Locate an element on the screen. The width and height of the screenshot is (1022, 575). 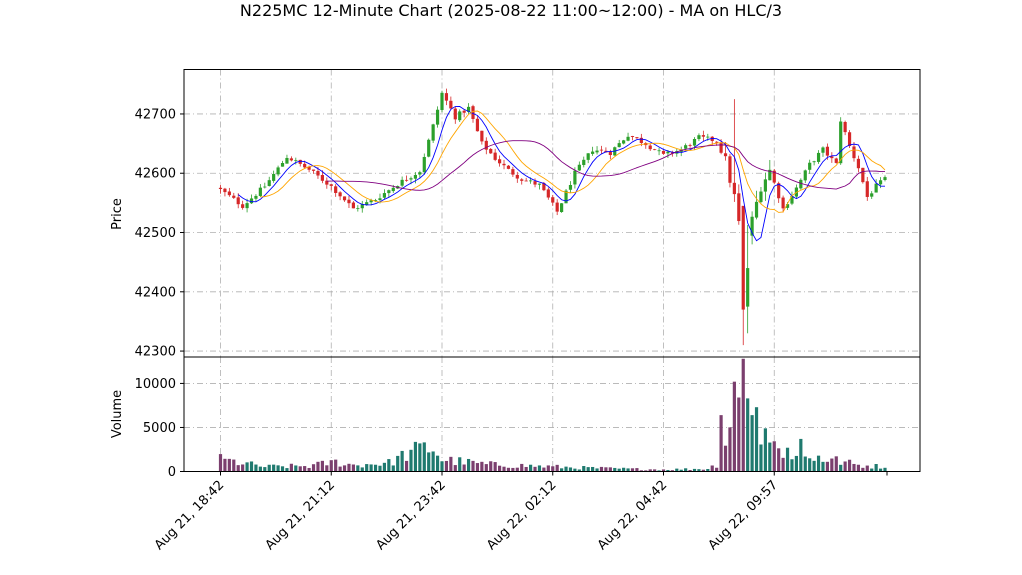
price-tick-label: 42300 is located at coordinates (155, 352).